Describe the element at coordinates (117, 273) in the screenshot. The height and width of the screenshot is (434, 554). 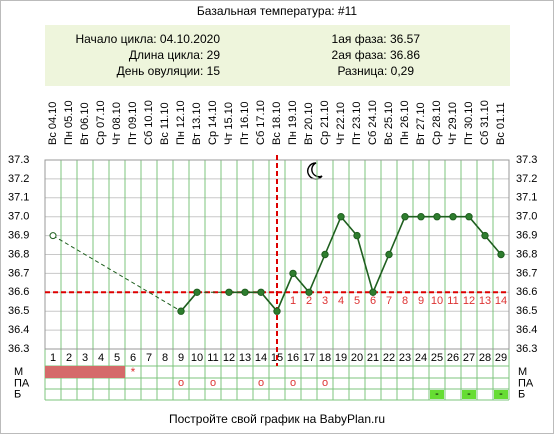
I see `gap-connector` at that location.